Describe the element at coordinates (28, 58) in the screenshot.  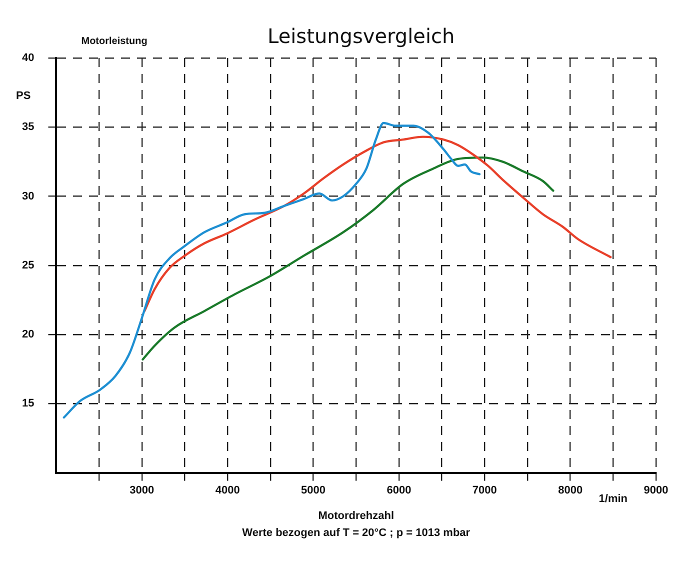
I see `y-tick-label: 40` at that location.